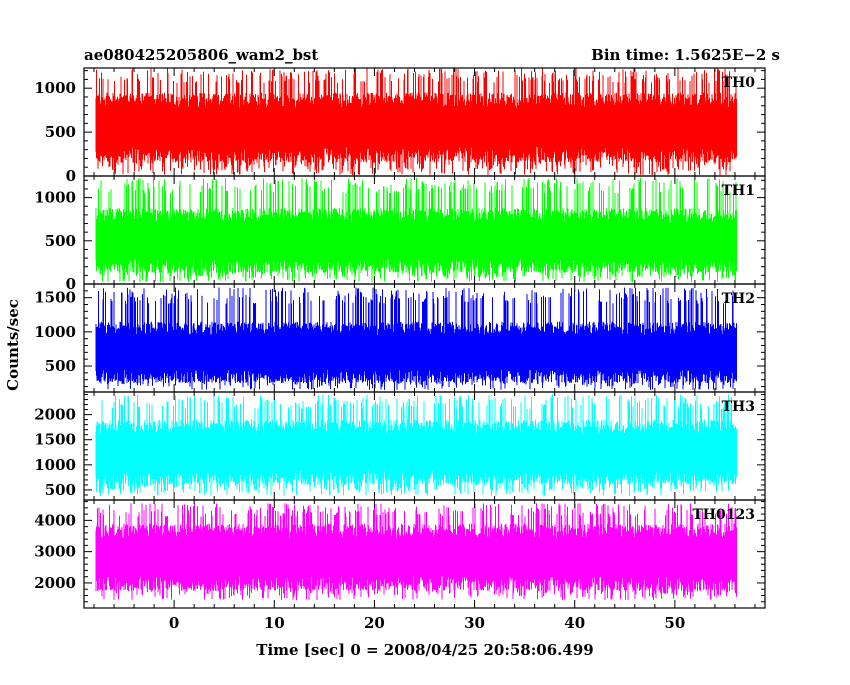 This screenshot has height=685, width=850. What do you see at coordinates (416, 445) in the screenshot?
I see `series-trace-th3` at bounding box center [416, 445].